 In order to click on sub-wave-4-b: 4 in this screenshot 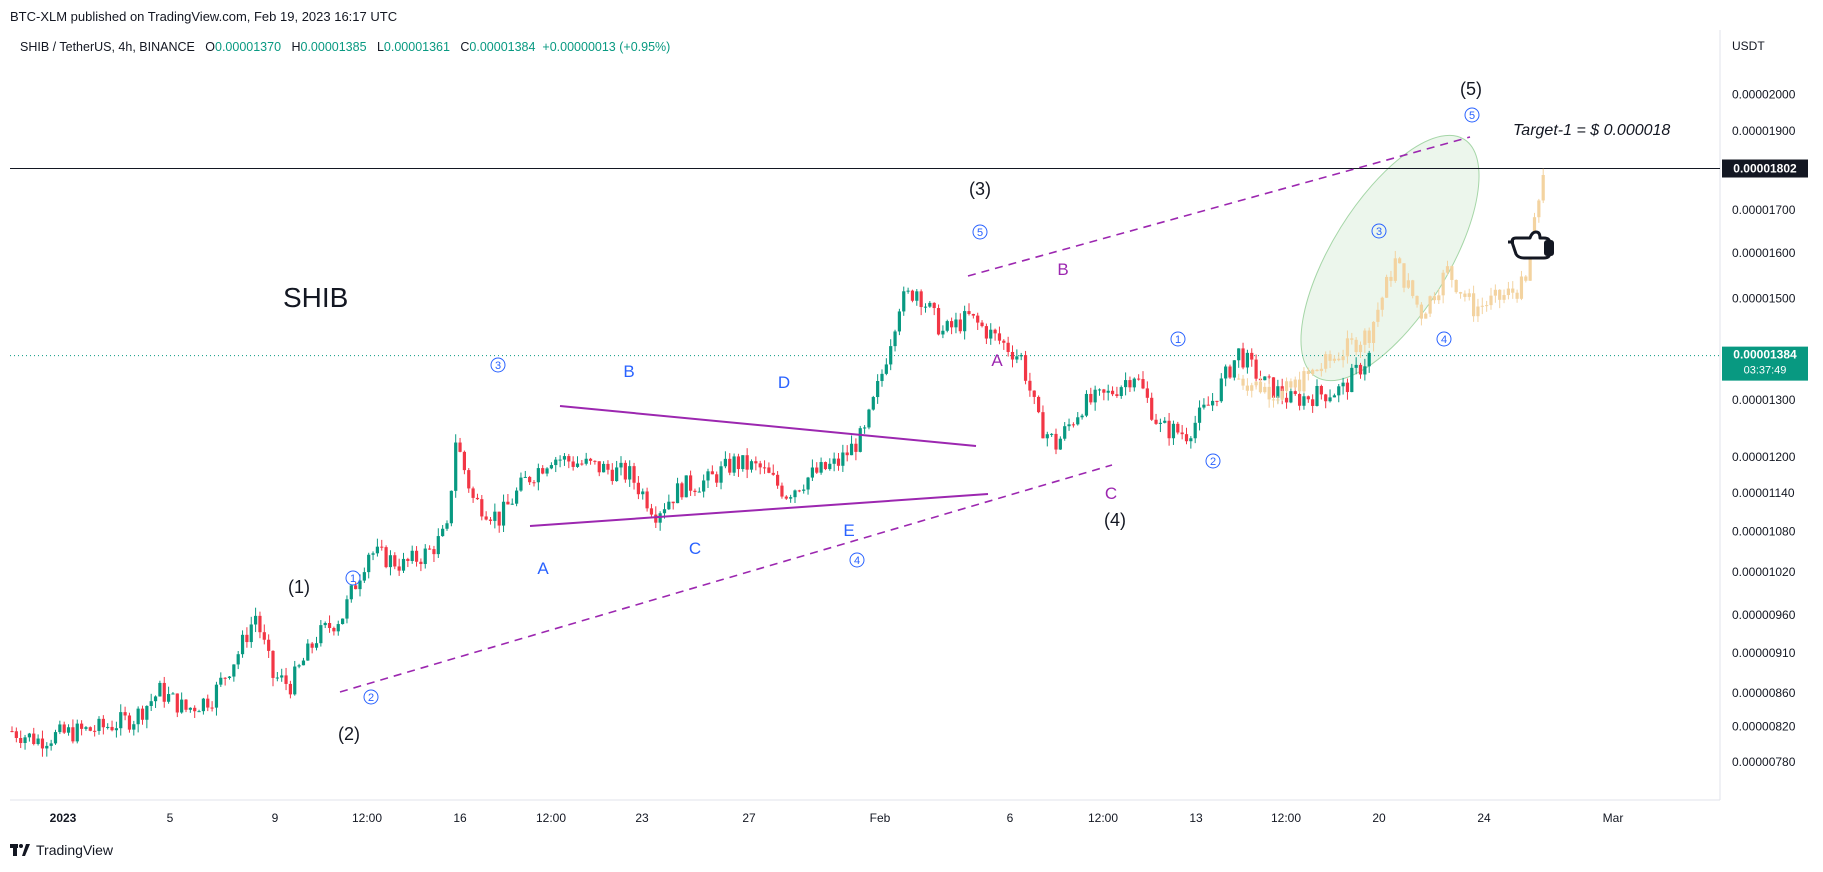, I will do `click(1444, 339)`.